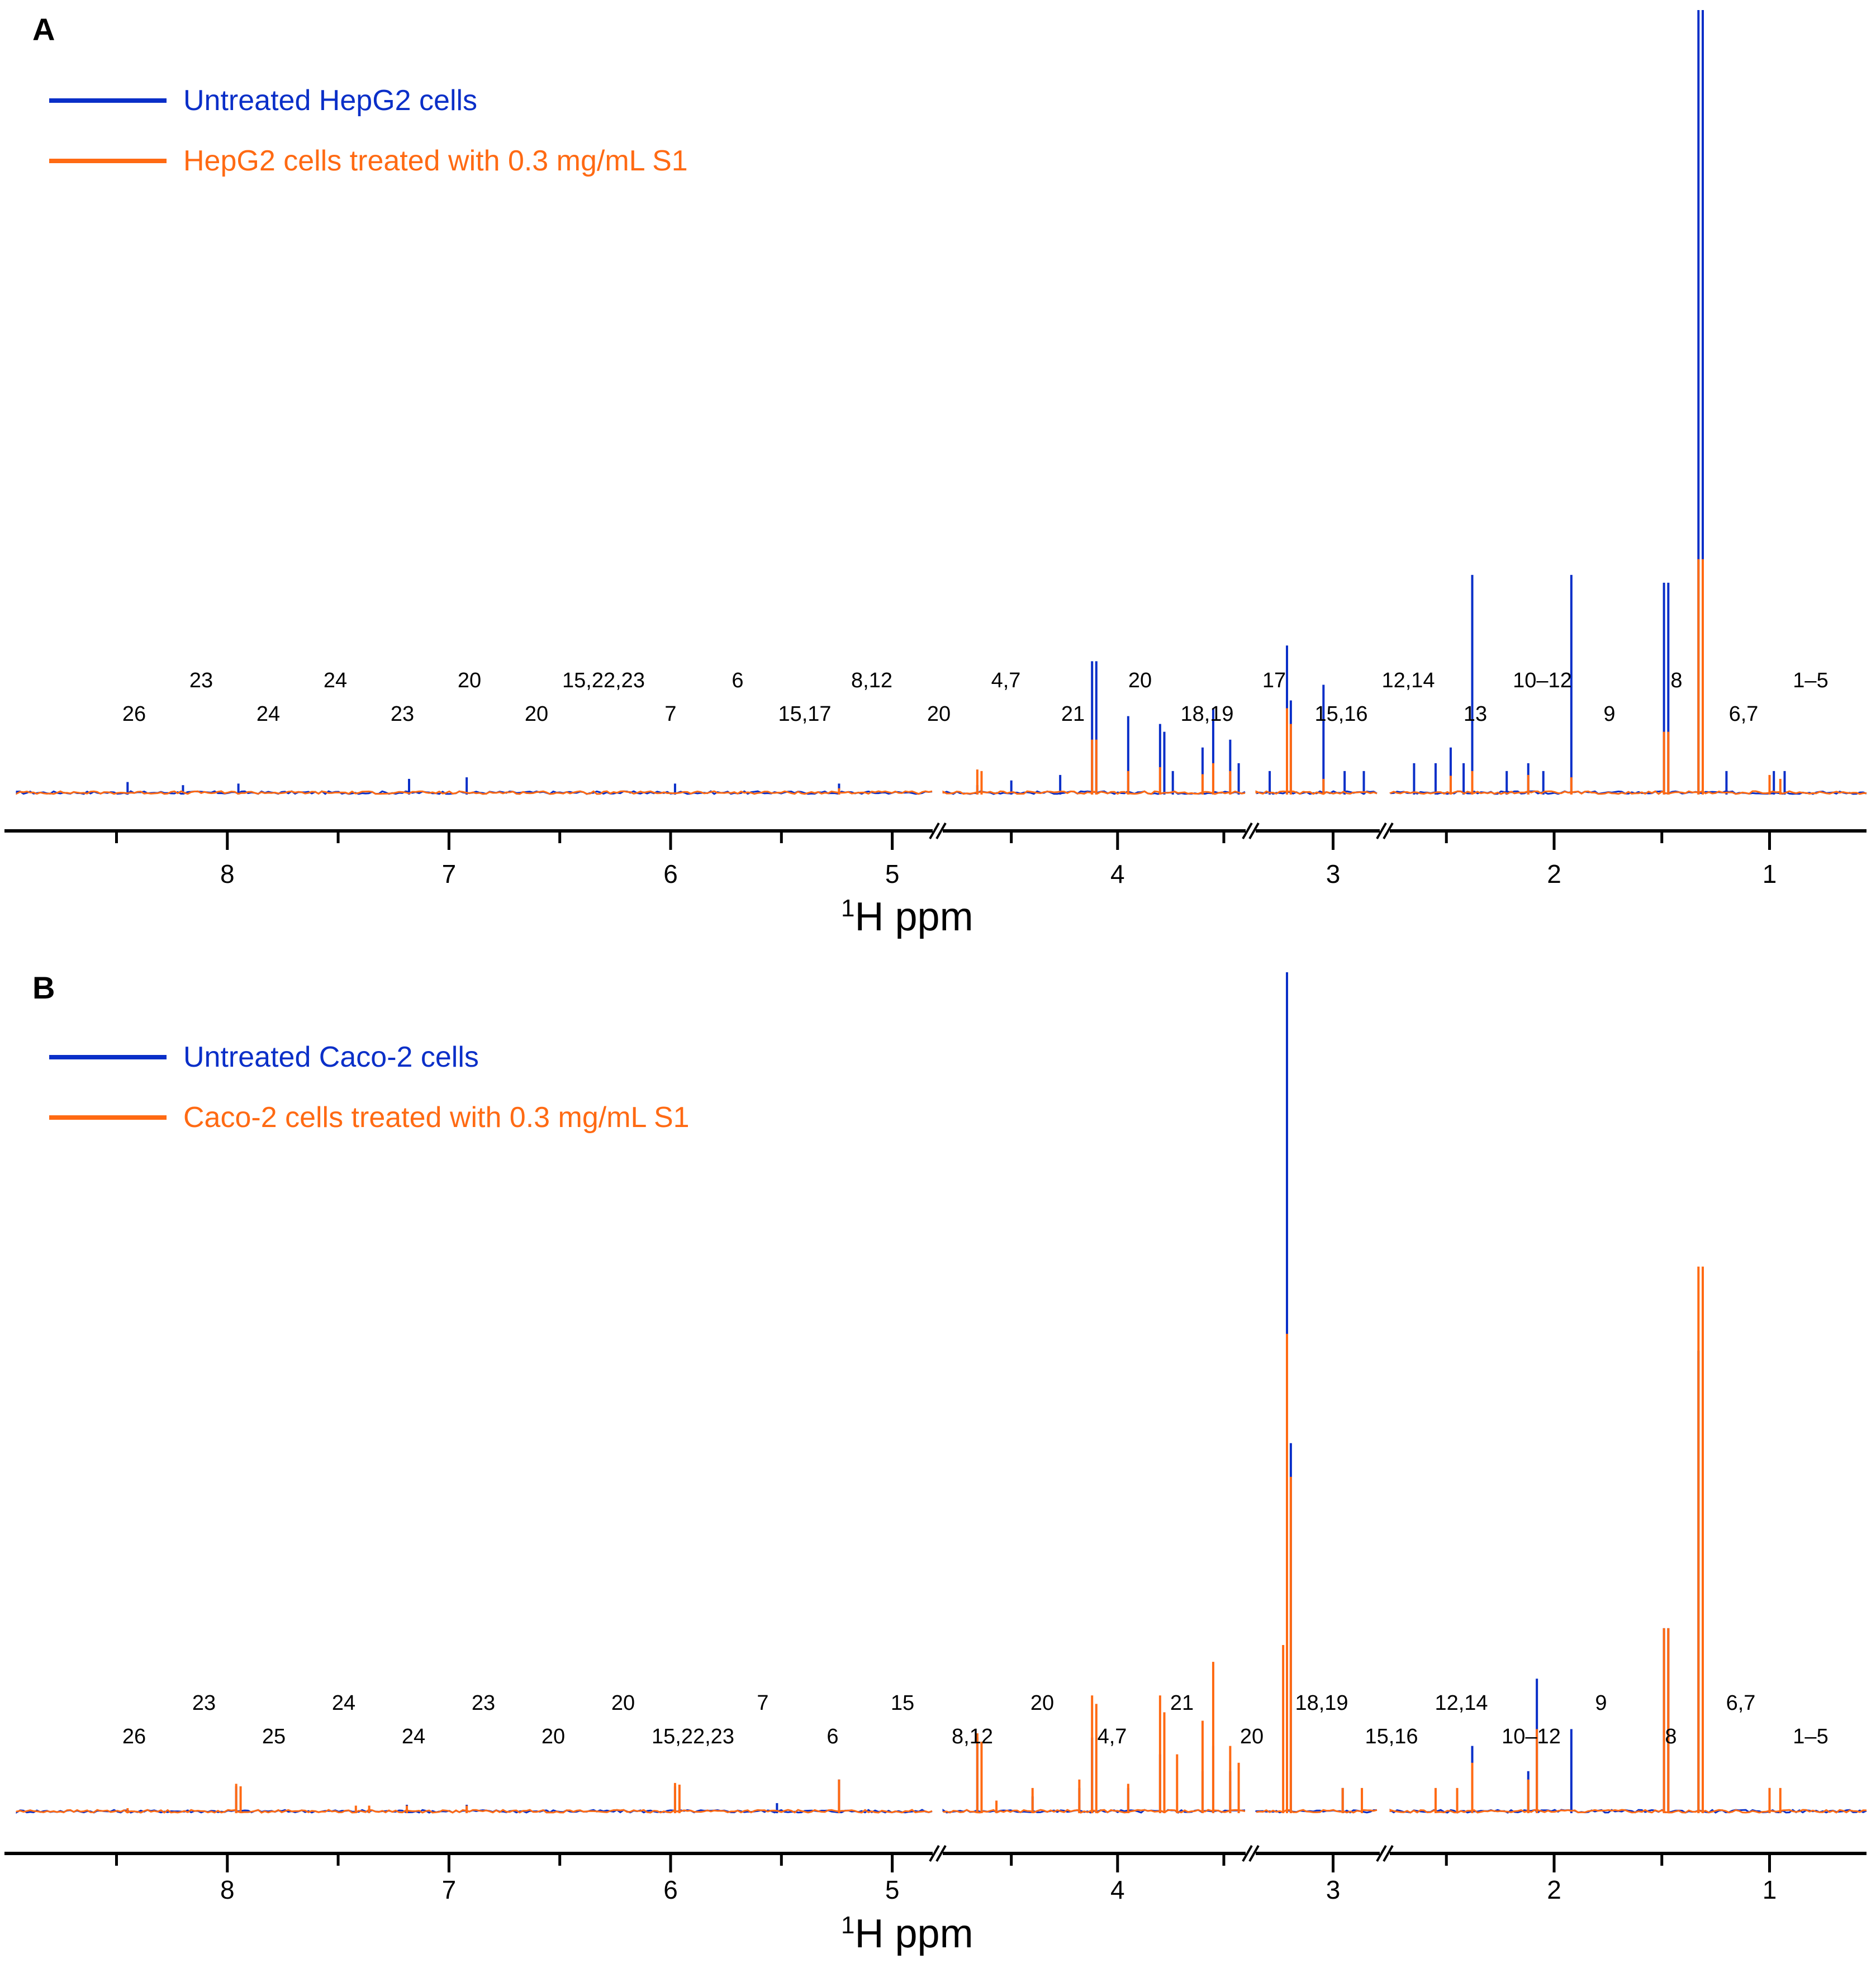 The width and height of the screenshot is (1876, 1973). What do you see at coordinates (1475, 714) in the screenshot?
I see `peak-annotation: 13` at bounding box center [1475, 714].